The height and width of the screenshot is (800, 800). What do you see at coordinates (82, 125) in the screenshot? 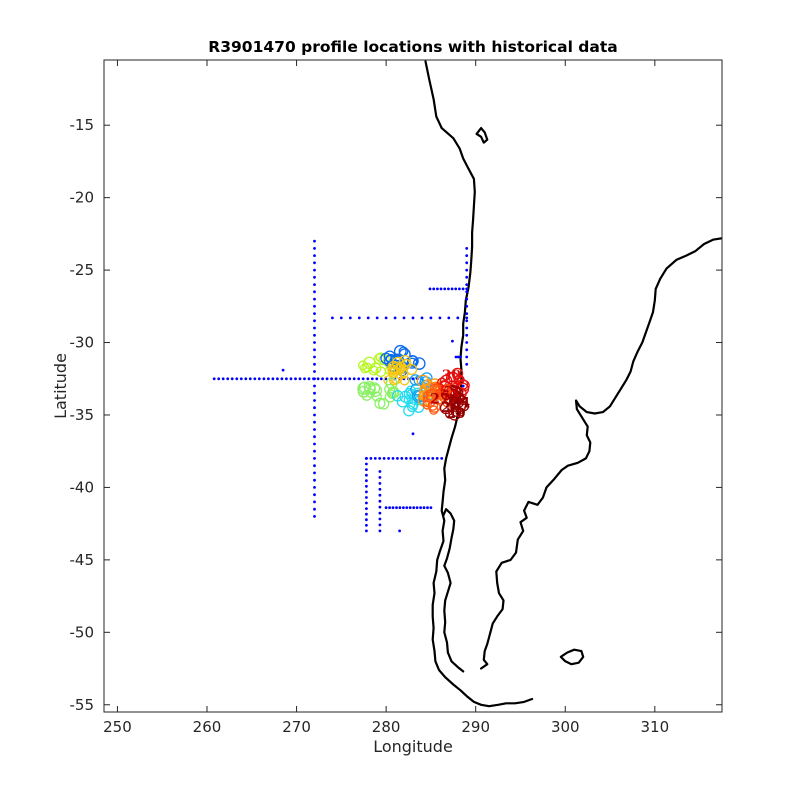
I see `y-tick-label: -15` at bounding box center [82, 125].